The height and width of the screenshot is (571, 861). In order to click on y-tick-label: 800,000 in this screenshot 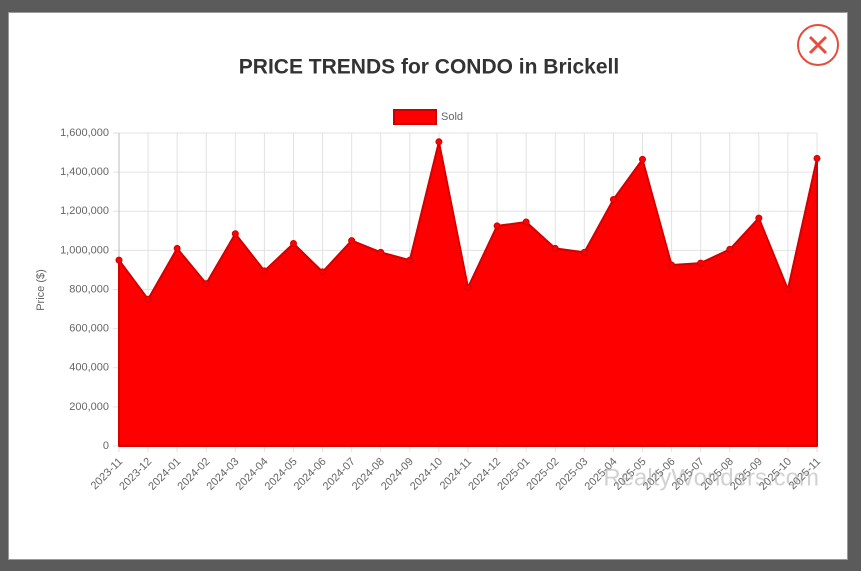, I will do `click(89, 289)`.